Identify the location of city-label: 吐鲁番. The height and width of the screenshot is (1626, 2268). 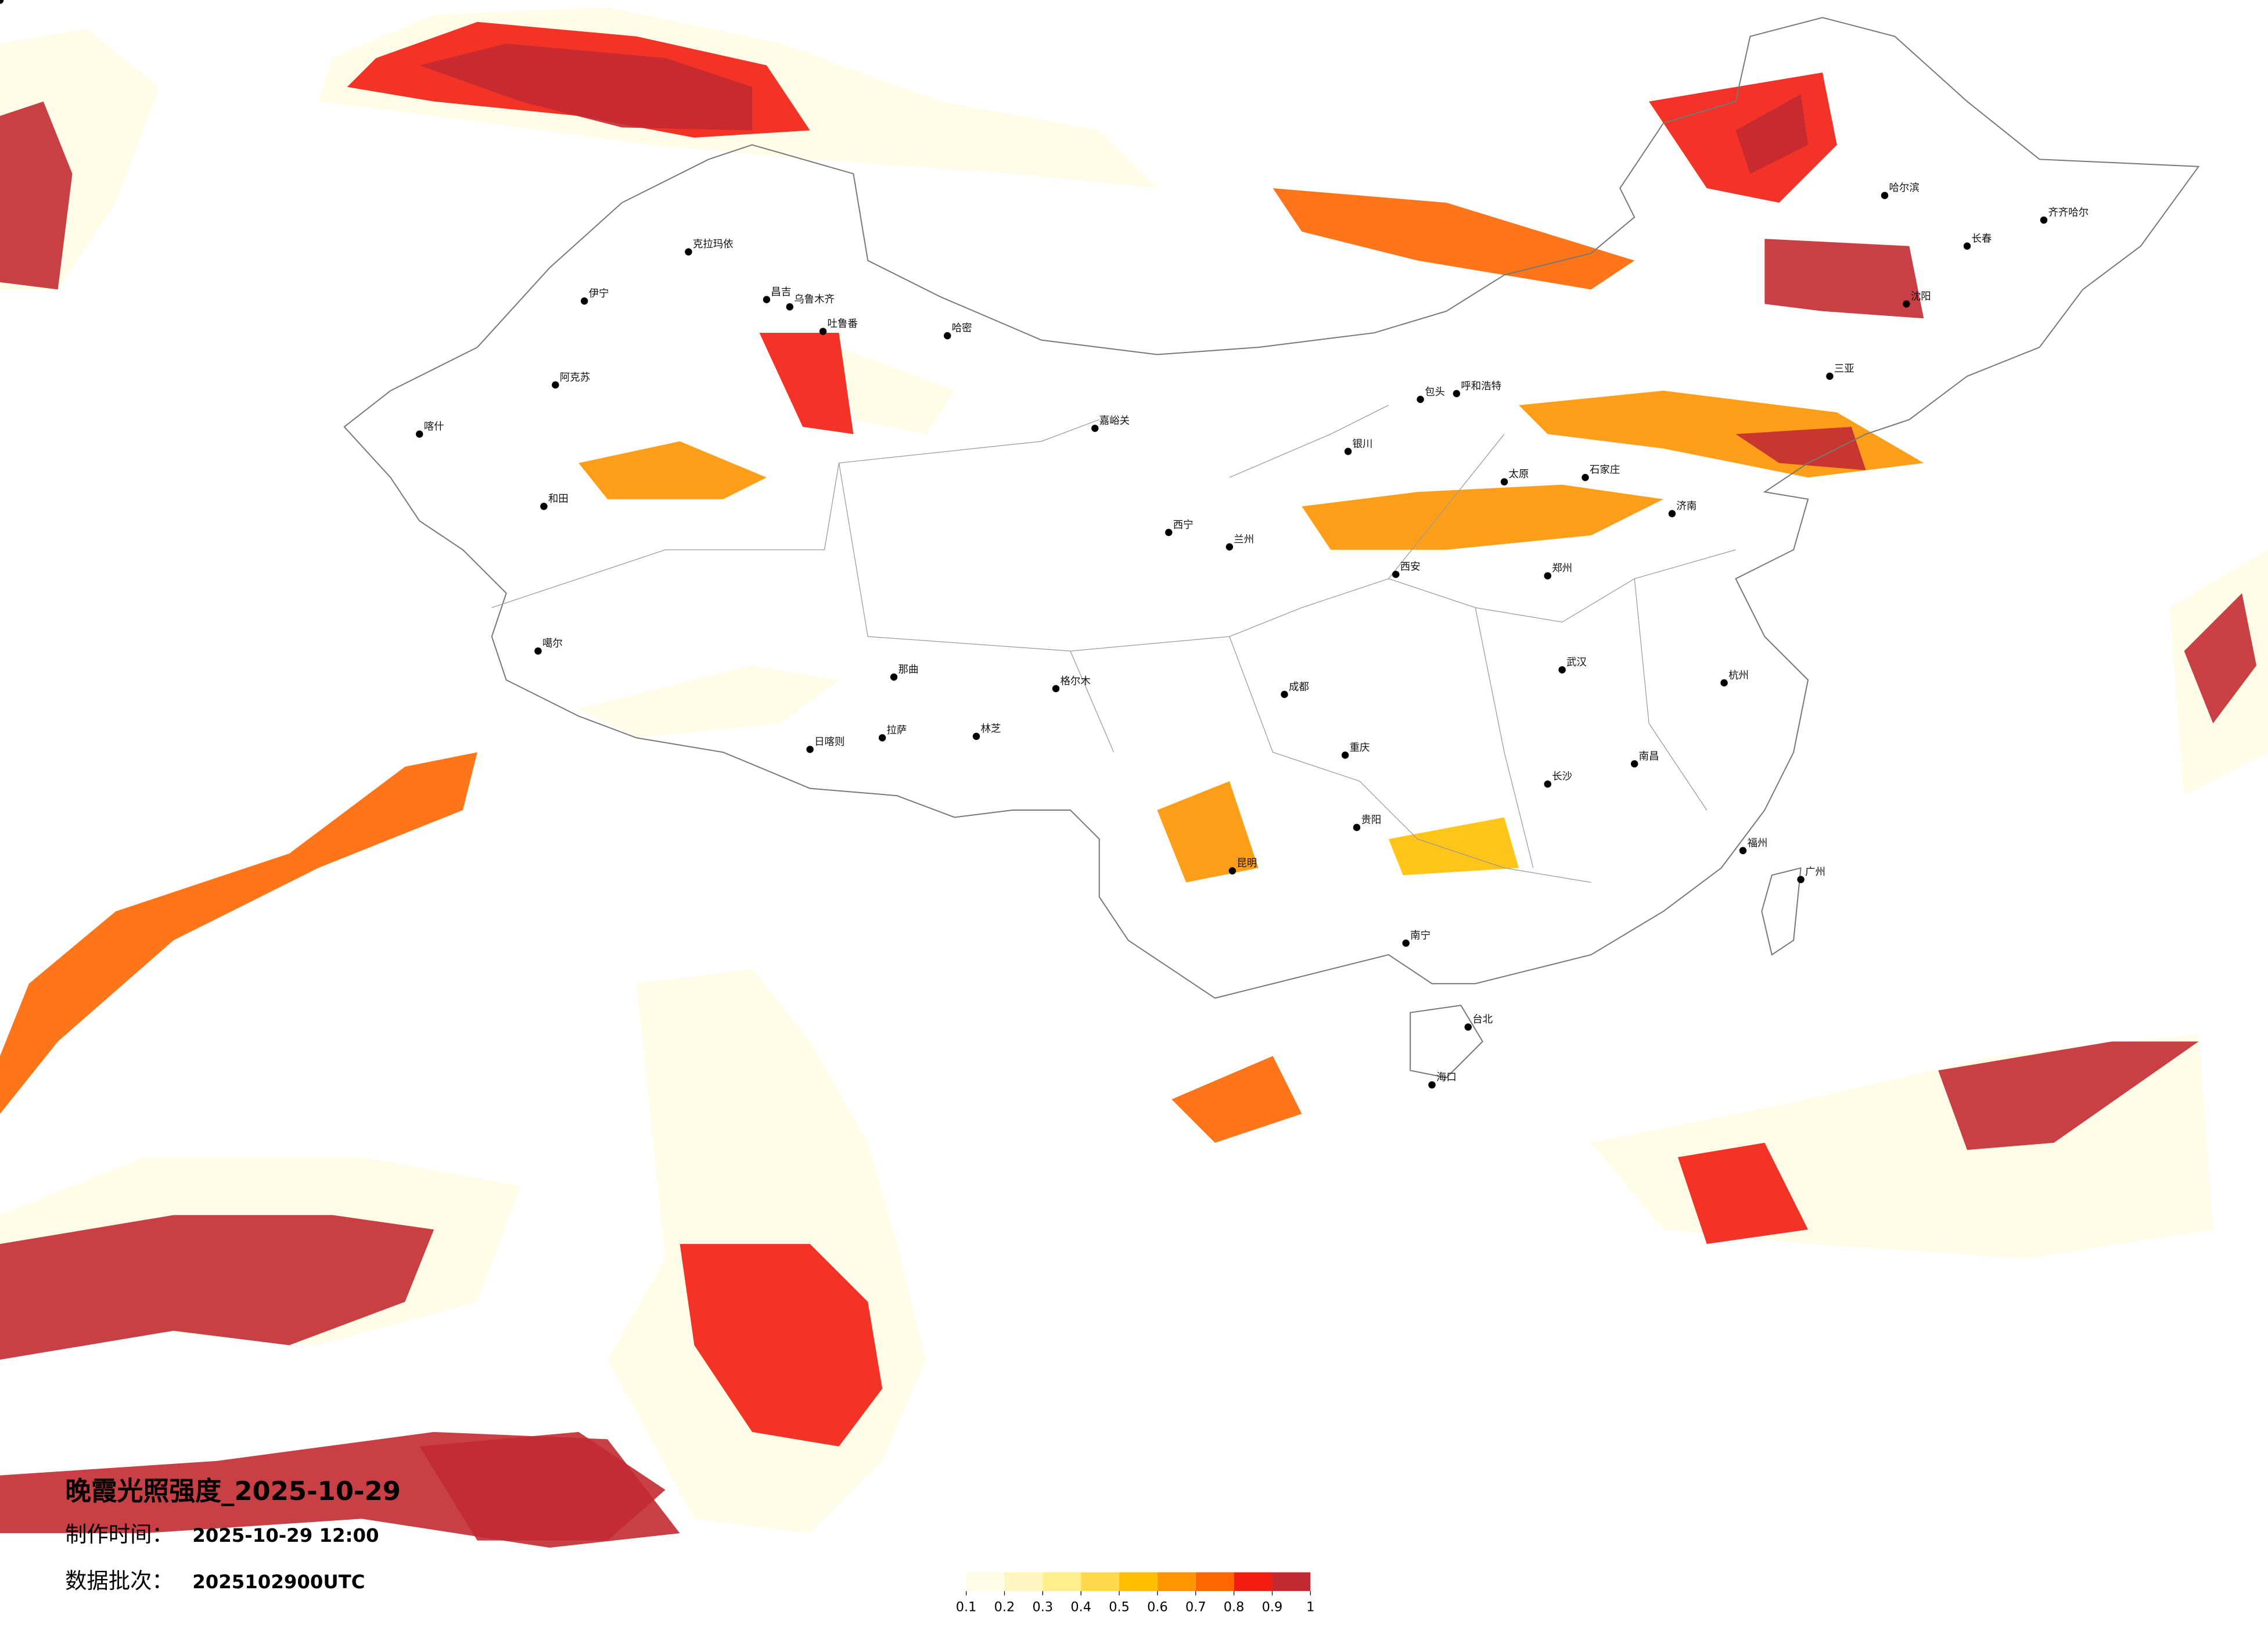
(843, 324).